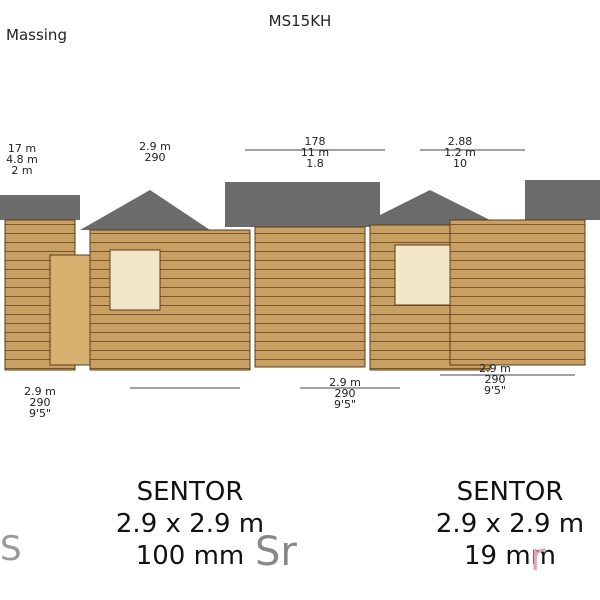 The image size is (600, 600). Describe the element at coordinates (22, 148) in the screenshot. I see `dimension-label: 17 m` at that location.